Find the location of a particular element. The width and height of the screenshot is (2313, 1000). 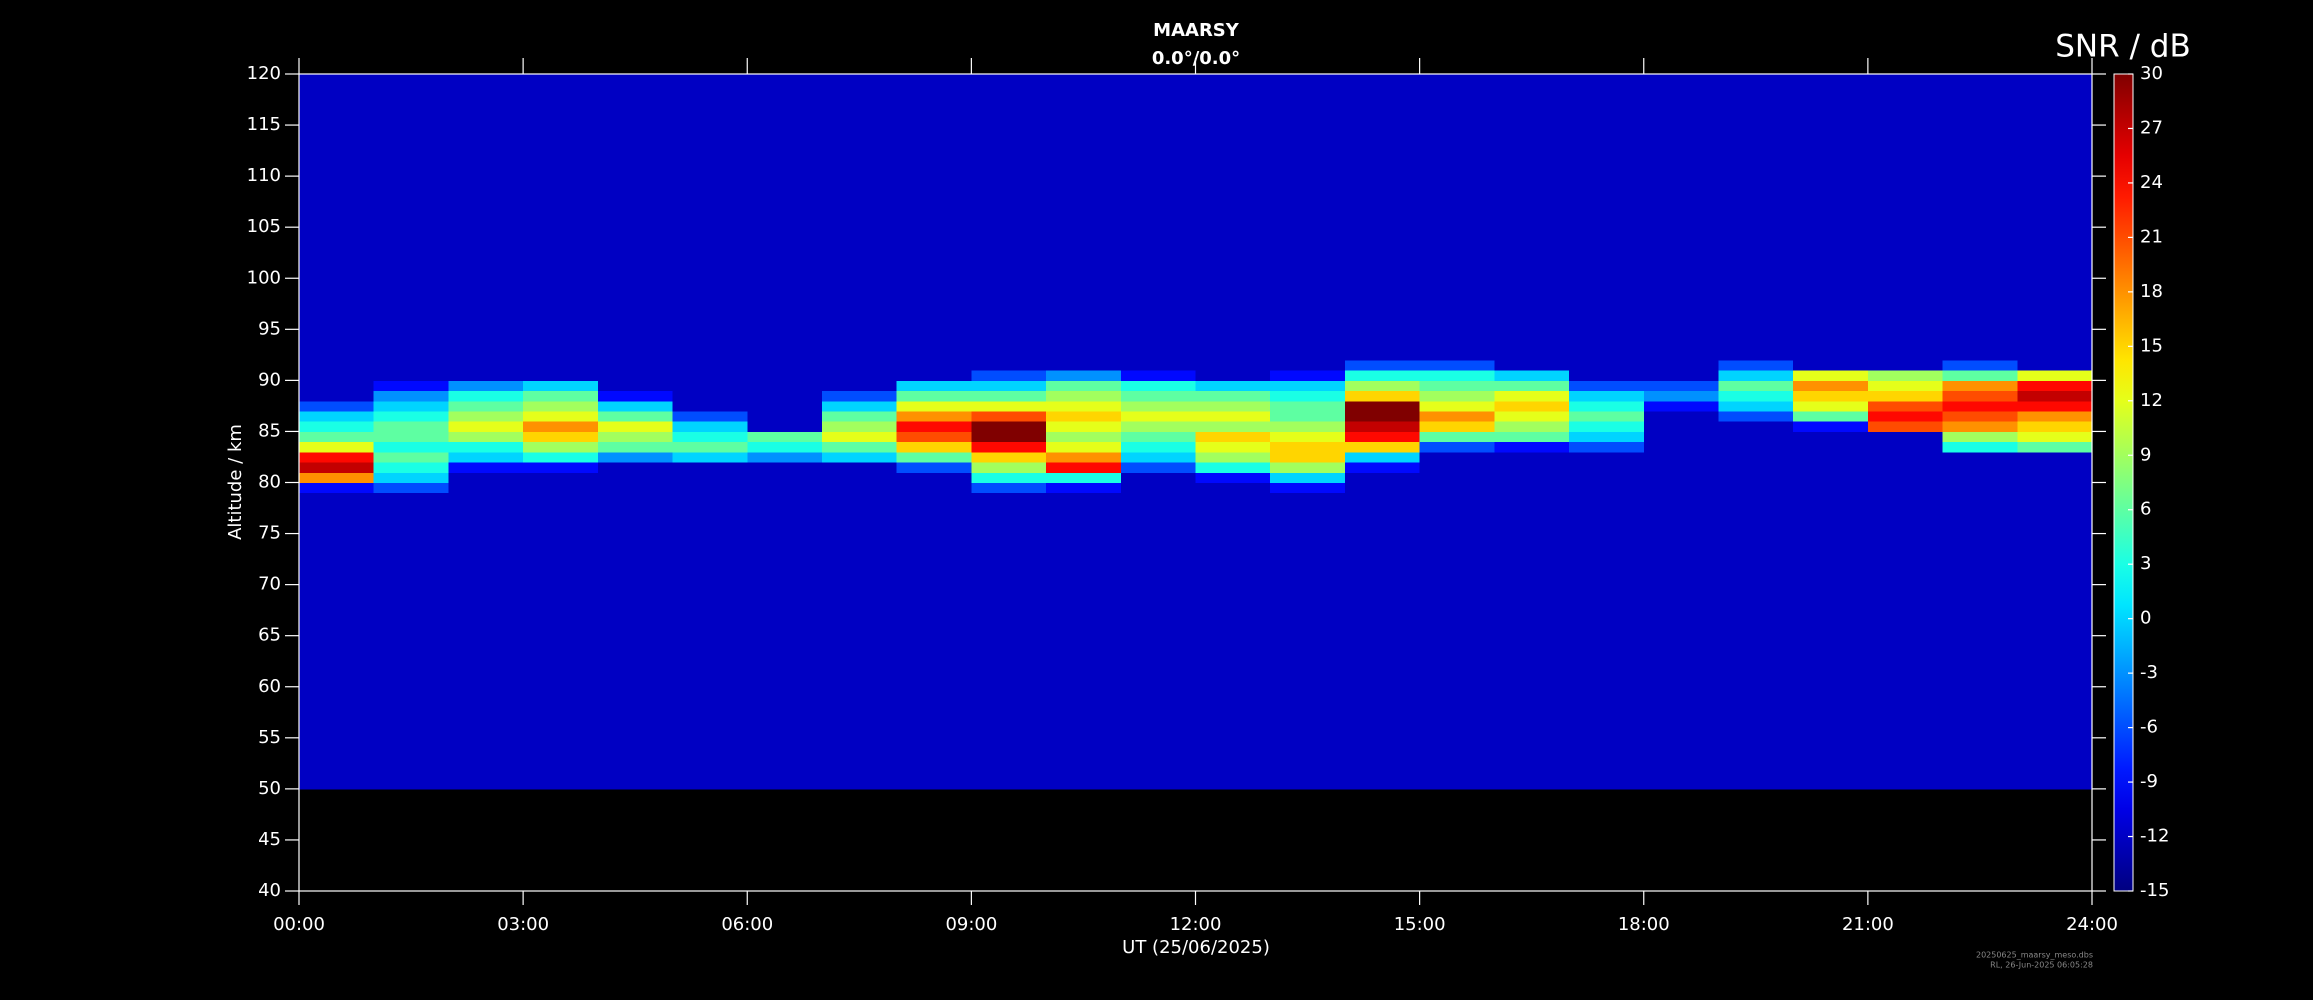

colorbar-tick-label: 15 is located at coordinates (2151, 345).